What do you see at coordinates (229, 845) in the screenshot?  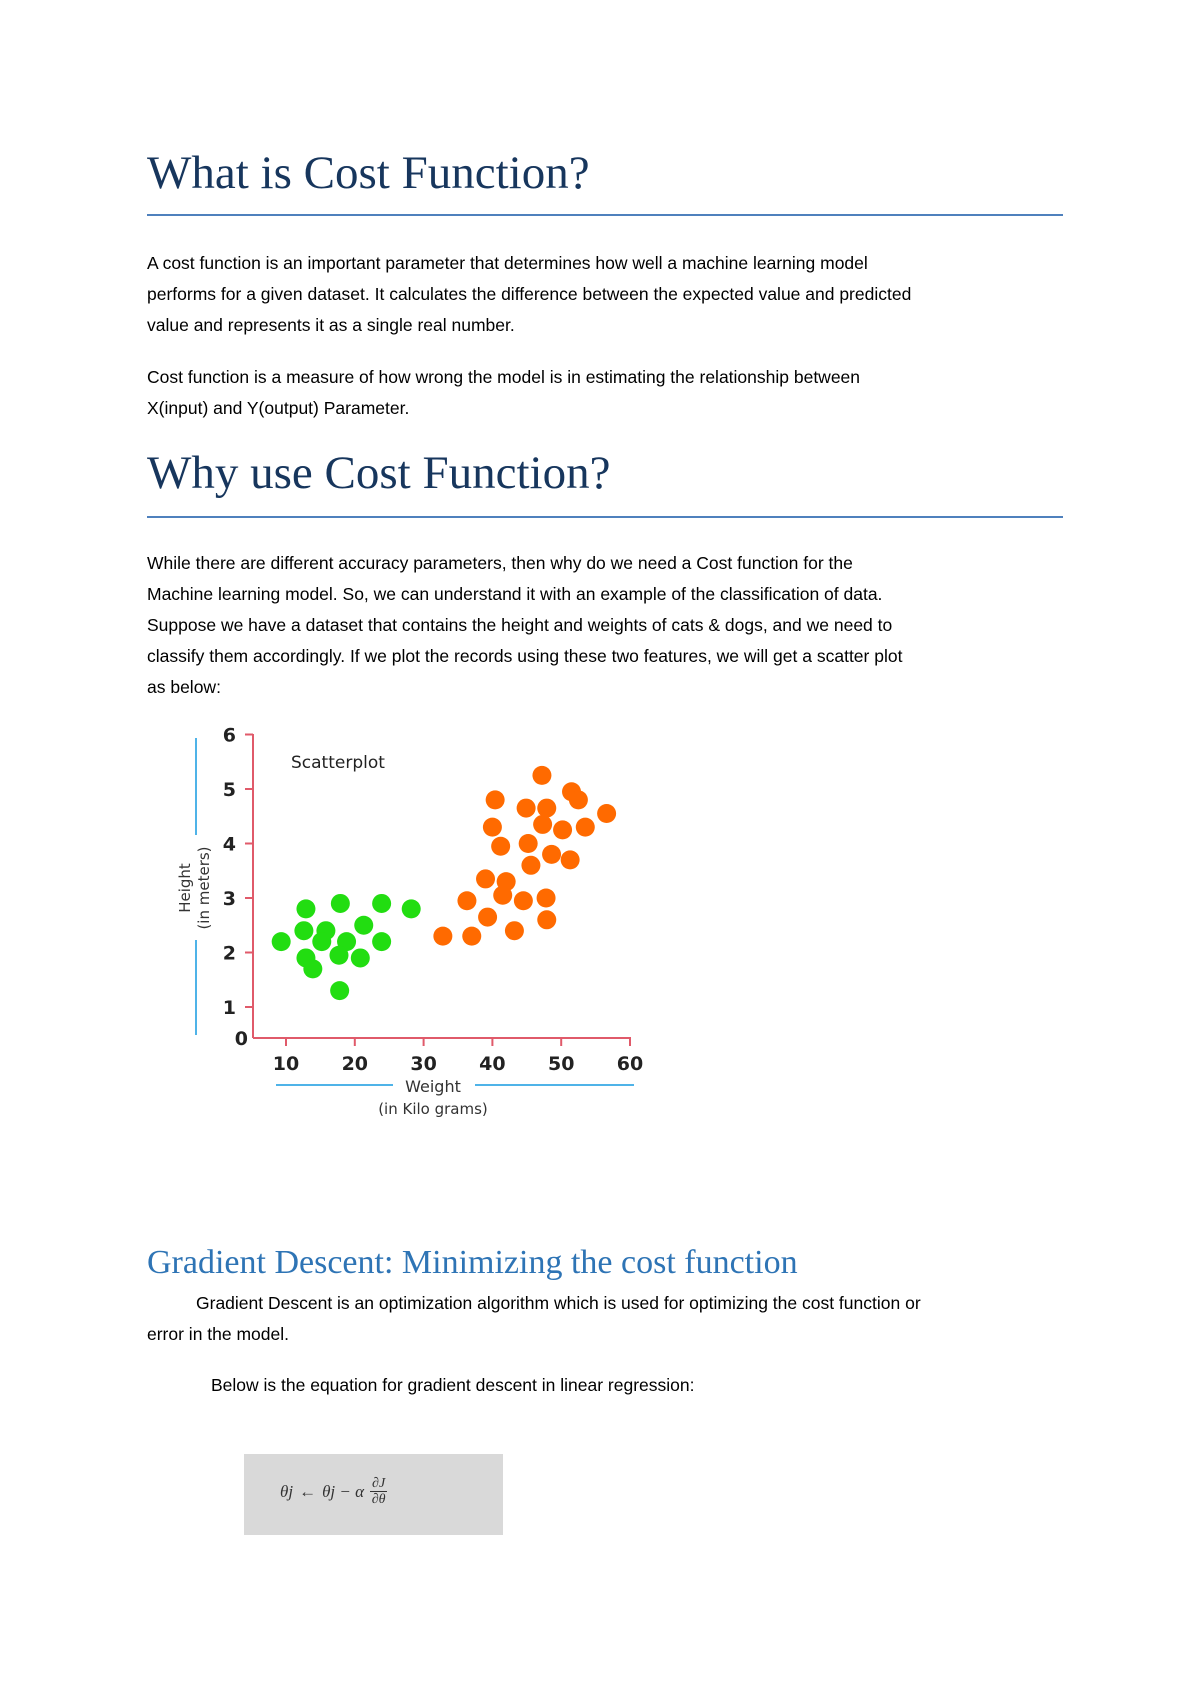 I see `y-tick-label: 4` at bounding box center [229, 845].